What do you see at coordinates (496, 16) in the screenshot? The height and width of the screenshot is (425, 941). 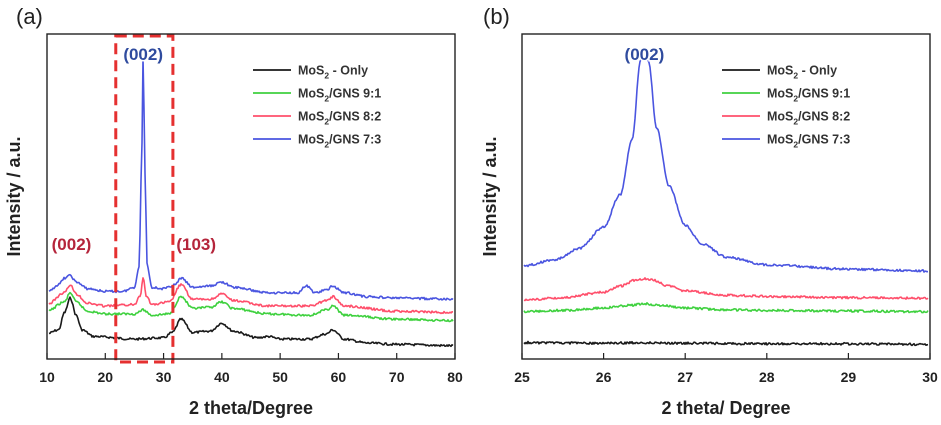 I see `panel-b-letter: (b)` at bounding box center [496, 16].